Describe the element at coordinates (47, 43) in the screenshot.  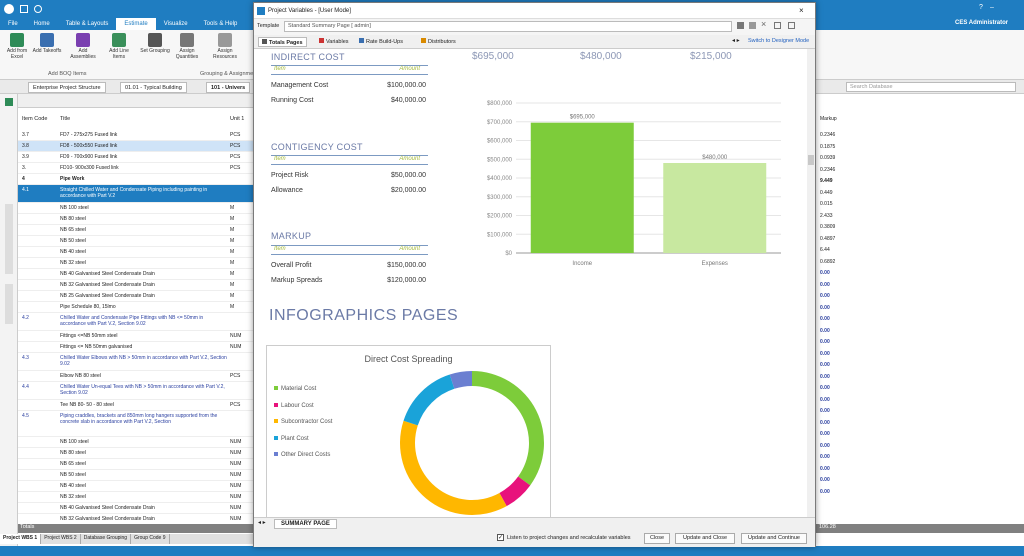
I see `add-takeoffs-button: Add Takeoffs` at that location.